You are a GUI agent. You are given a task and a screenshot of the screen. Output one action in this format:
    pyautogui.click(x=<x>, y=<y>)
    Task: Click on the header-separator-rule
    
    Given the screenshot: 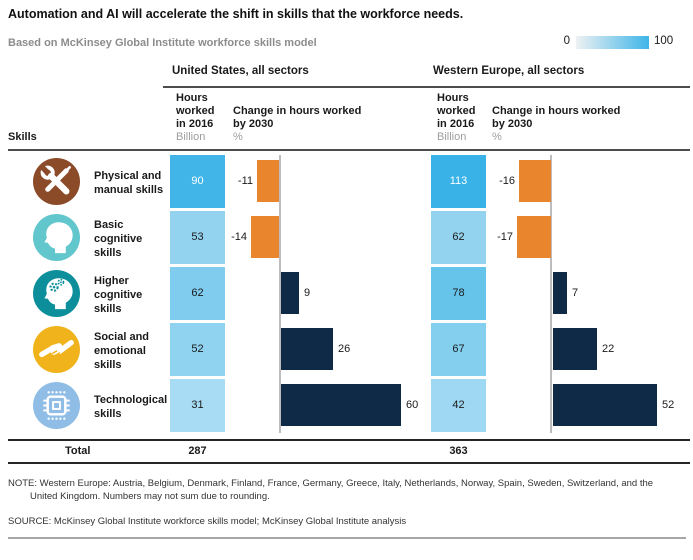 What is the action you would take?
    pyautogui.click(x=349, y=150)
    